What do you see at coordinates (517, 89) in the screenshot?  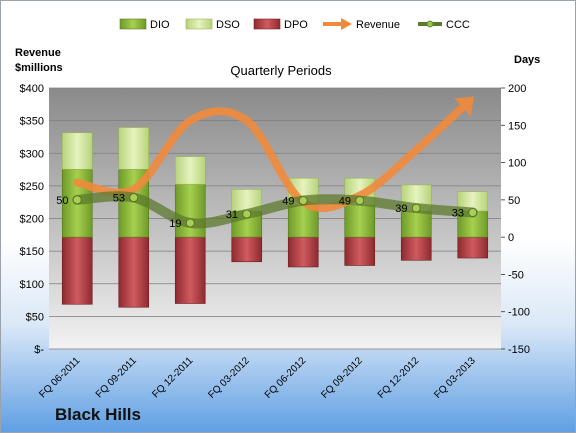 I see `right-tick-label: 200` at bounding box center [517, 89].